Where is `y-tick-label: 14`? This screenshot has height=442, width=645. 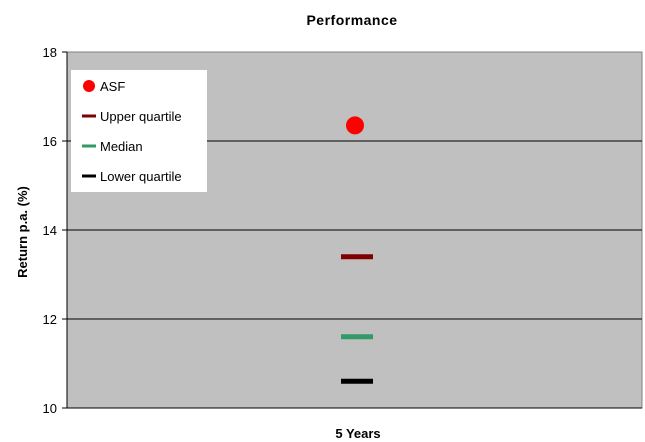 y-tick-label: 14 is located at coordinates (50, 230).